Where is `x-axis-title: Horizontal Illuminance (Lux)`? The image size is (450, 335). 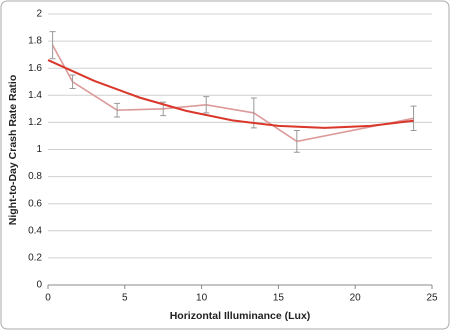 x-axis-title: Horizontal Illuminance (Lux) is located at coordinates (240, 316).